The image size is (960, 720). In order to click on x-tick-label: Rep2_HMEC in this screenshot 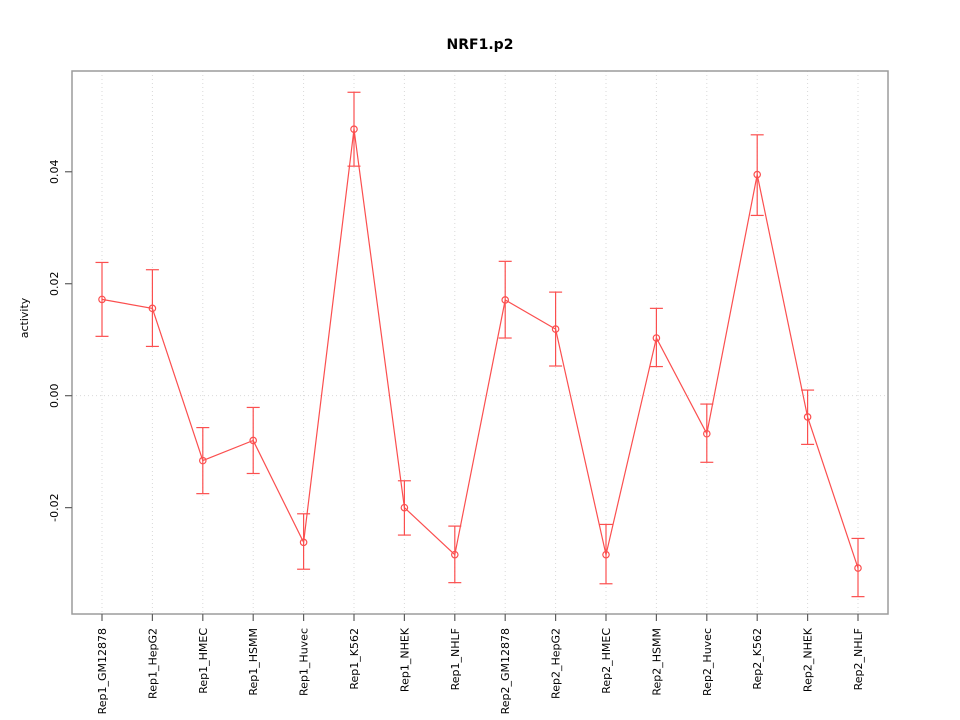, I will do `click(606, 661)`.